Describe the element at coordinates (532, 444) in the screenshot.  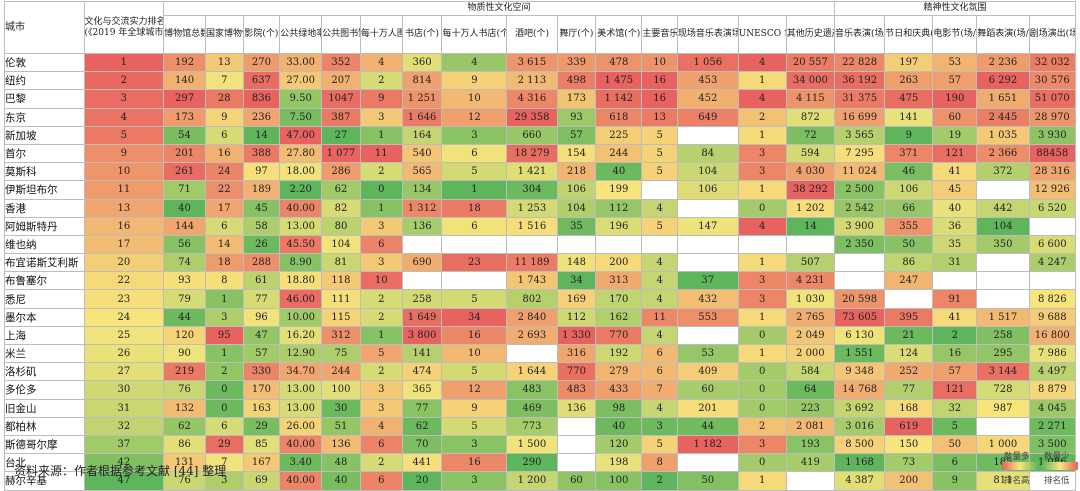
I see `value-cell: 1 500` at that location.